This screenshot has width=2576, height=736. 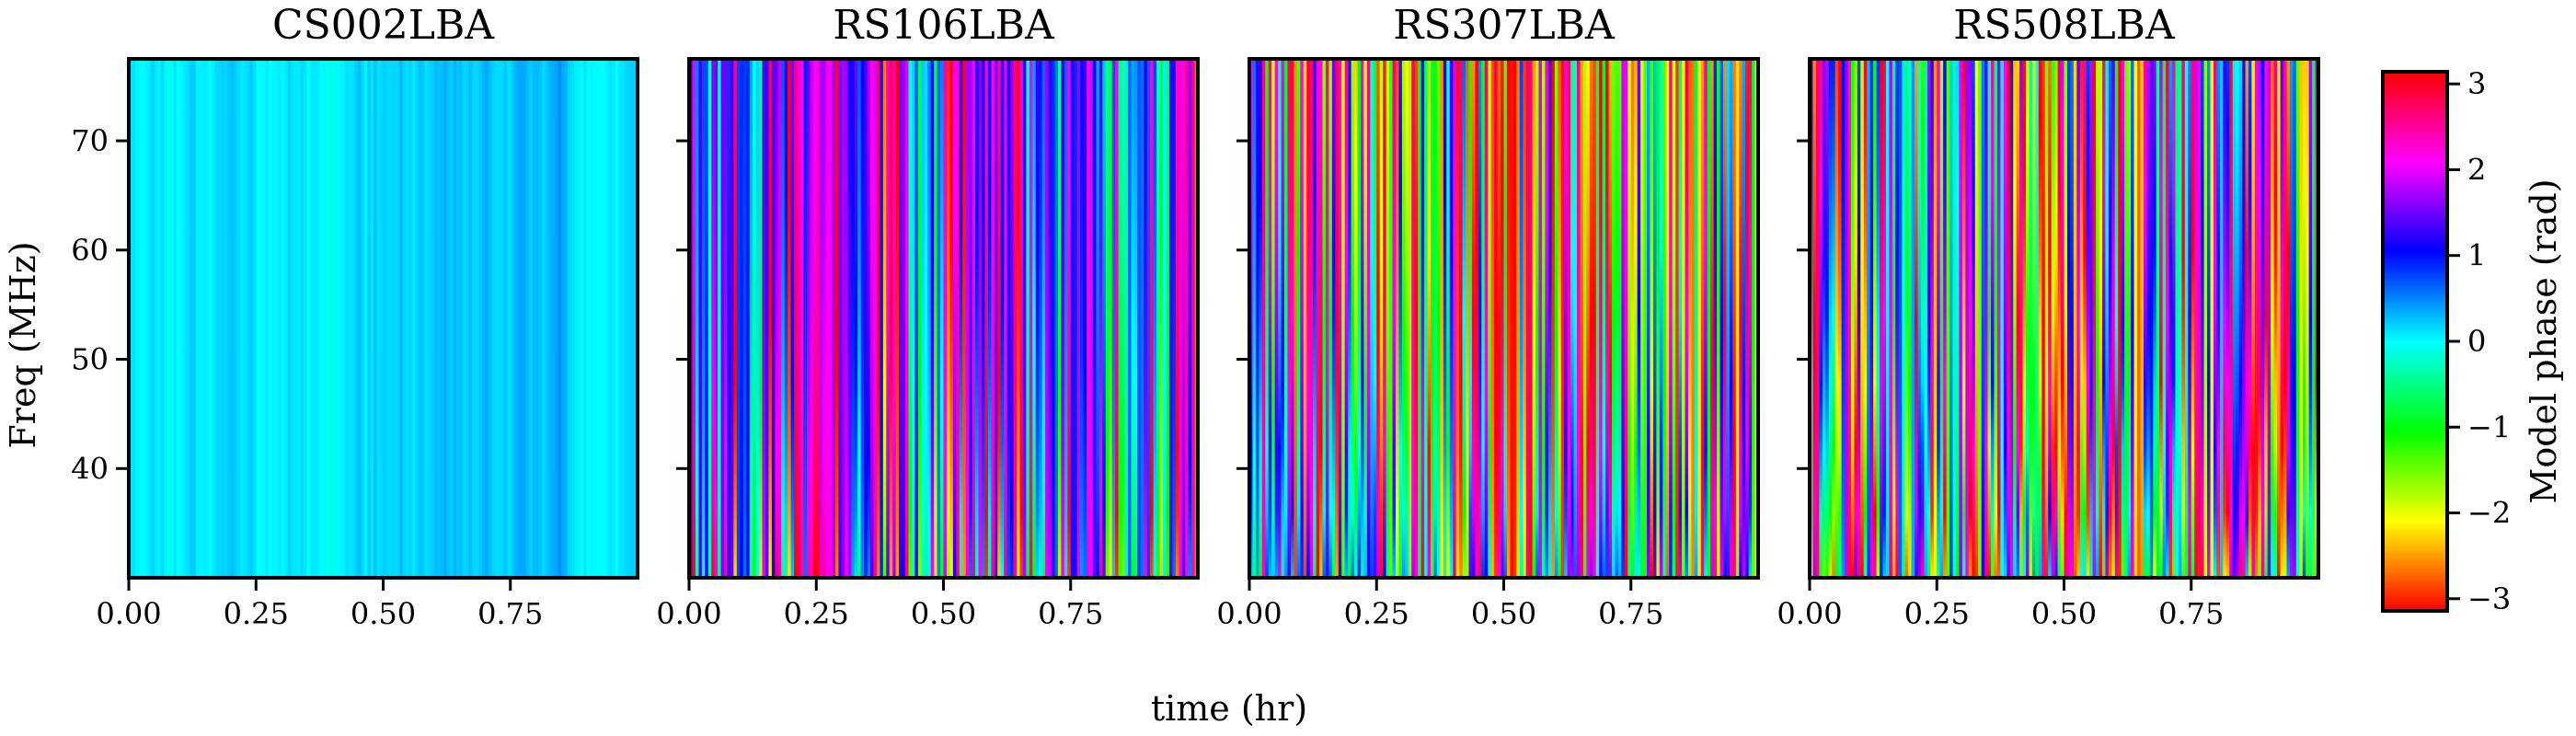 I want to click on colorbar: 3 2 1 0 −1 −2 −3 Model phase (rad), so click(x=2472, y=341).